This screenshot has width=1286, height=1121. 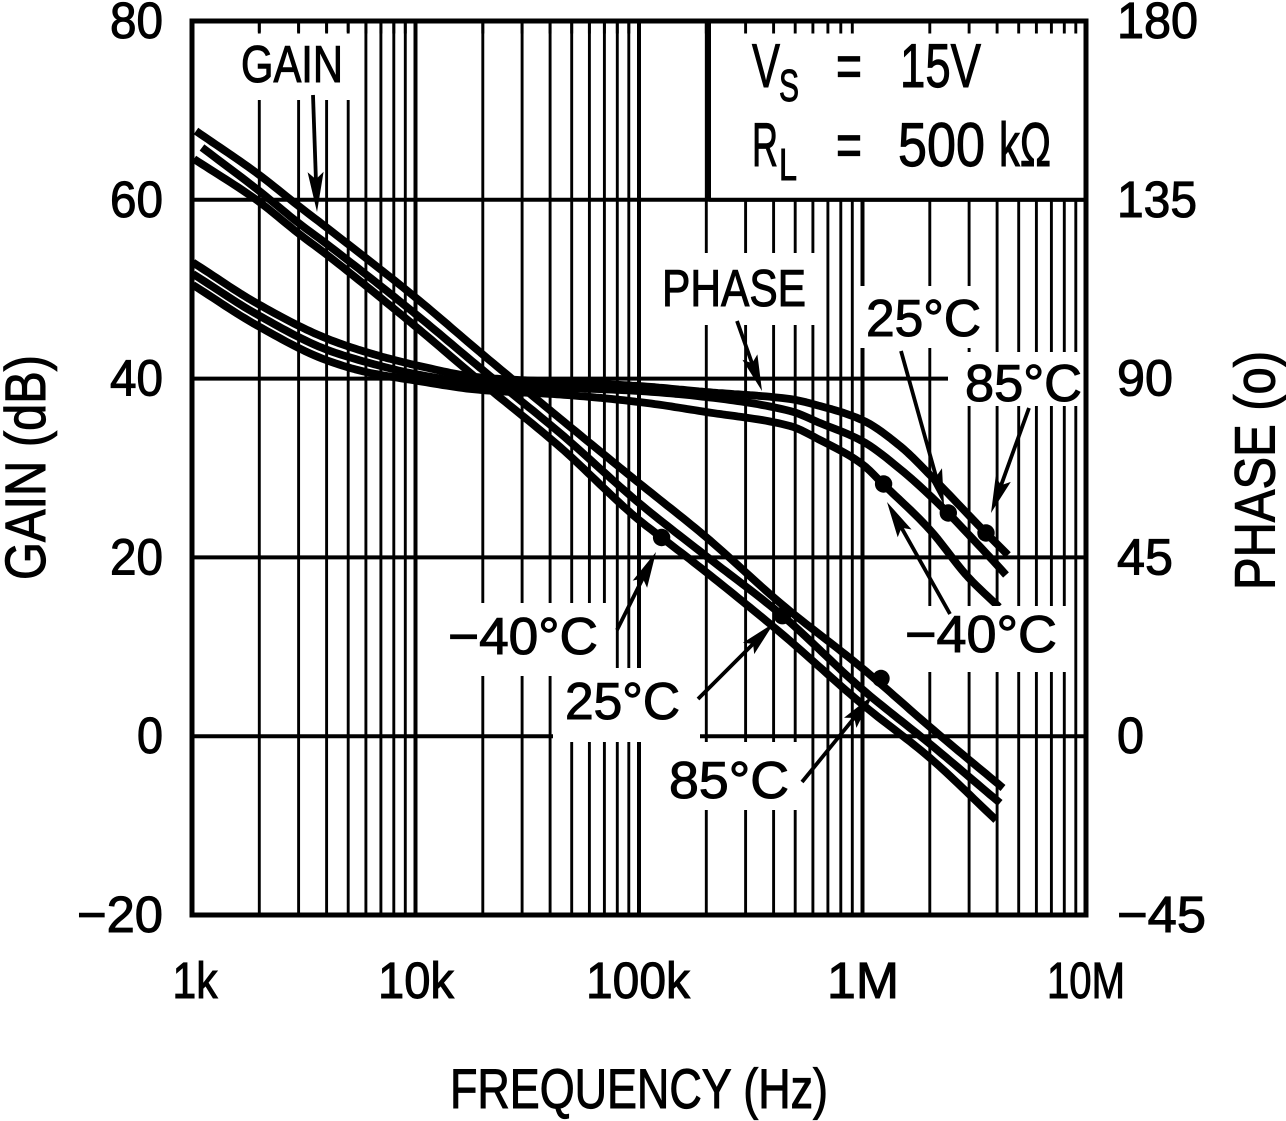 What do you see at coordinates (940, 66) in the screenshot?
I see `svg-text: 15V` at bounding box center [940, 66].